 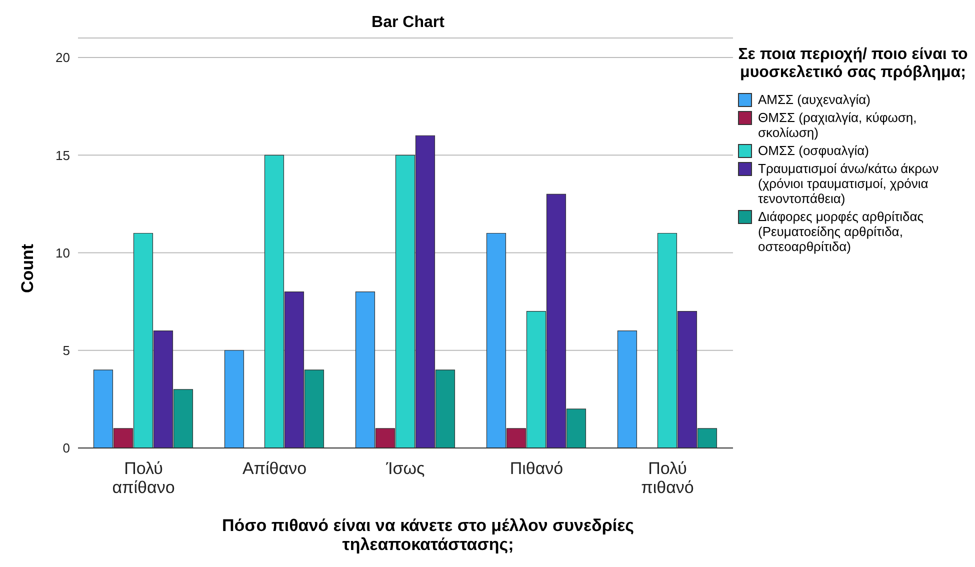 What do you see at coordinates (274, 468) in the screenshot?
I see `x-tick-label: Απίθανο` at bounding box center [274, 468].